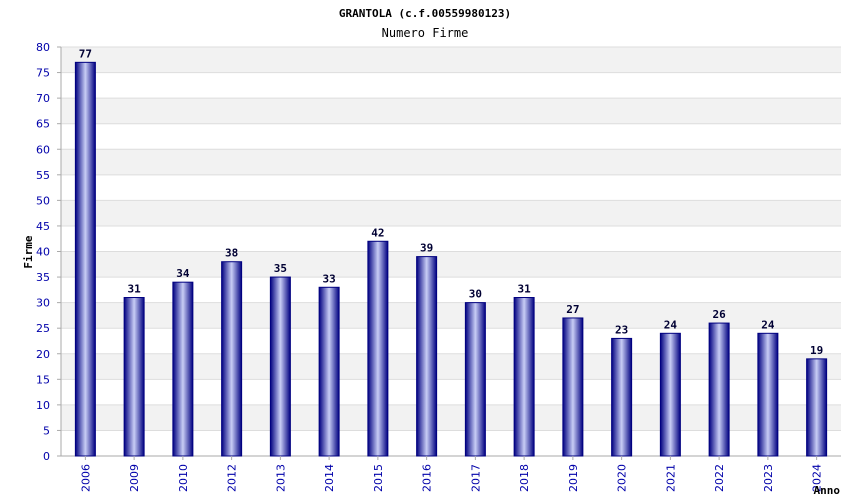  I want to click on data-label-2015: 42, so click(377, 232).